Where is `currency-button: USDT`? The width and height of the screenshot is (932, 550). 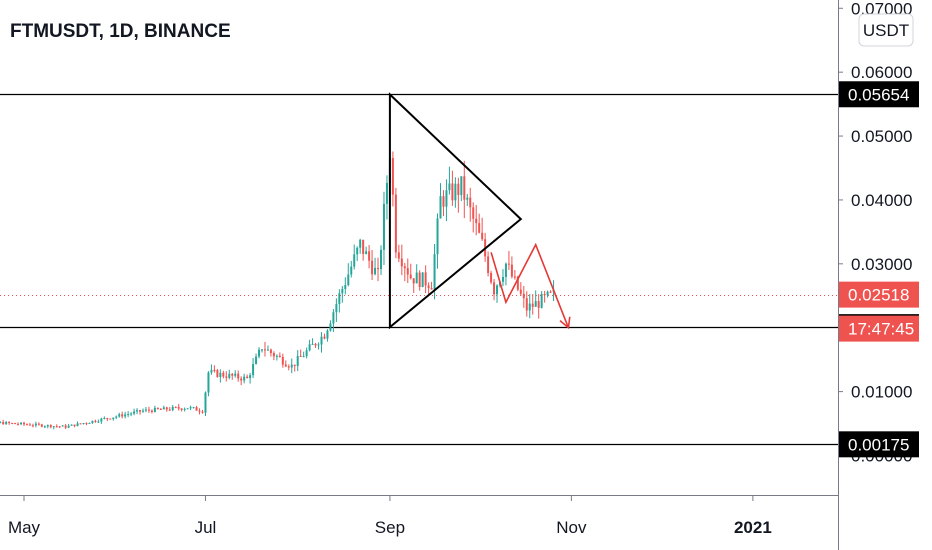
currency-button: USDT is located at coordinates (886, 30).